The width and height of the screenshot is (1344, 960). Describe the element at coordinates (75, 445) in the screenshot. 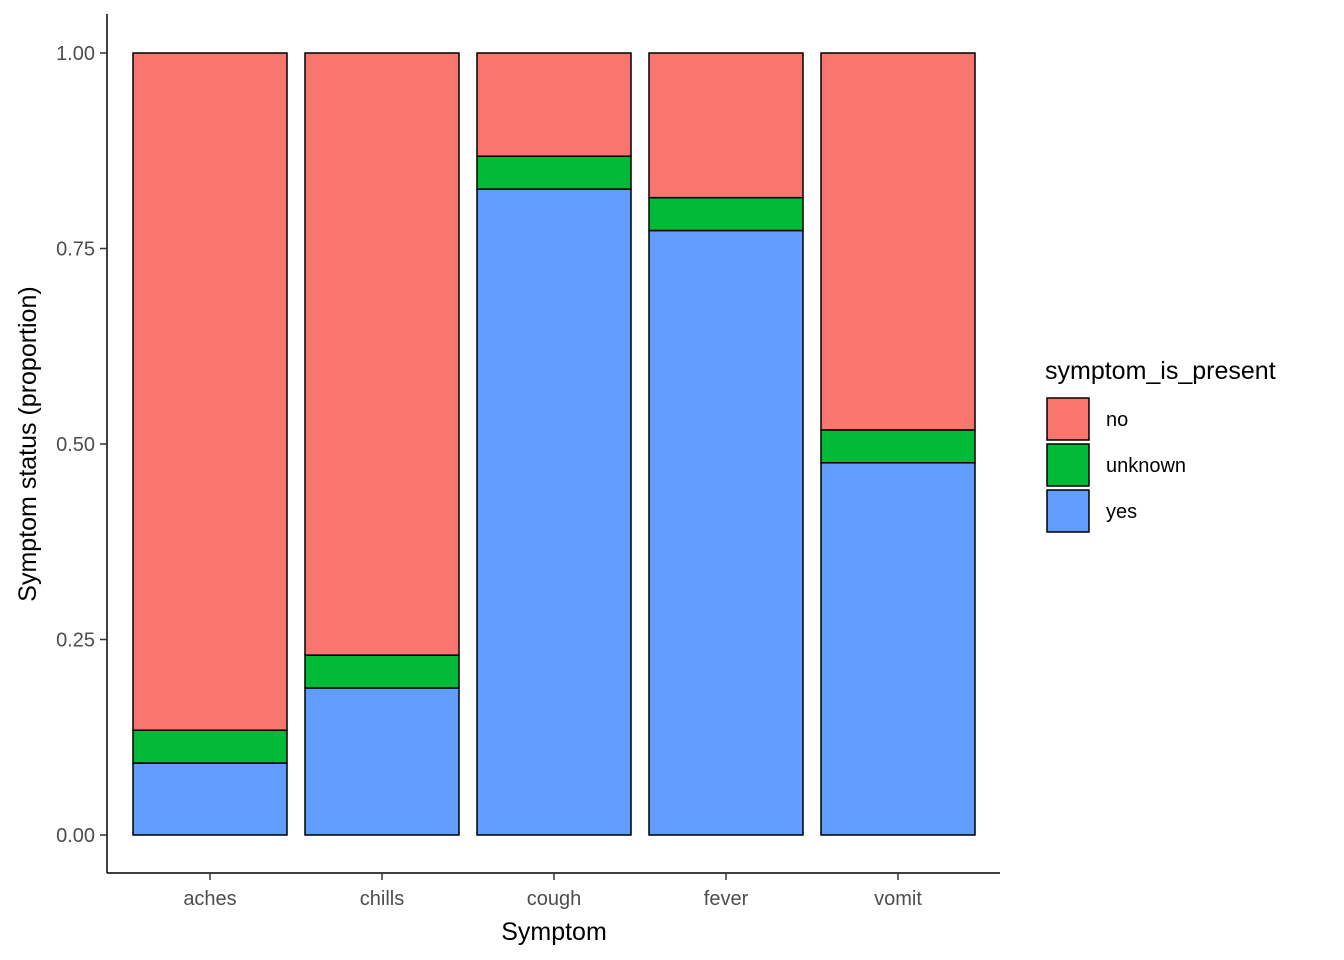

I see `y-tick-label: 0.50` at that location.